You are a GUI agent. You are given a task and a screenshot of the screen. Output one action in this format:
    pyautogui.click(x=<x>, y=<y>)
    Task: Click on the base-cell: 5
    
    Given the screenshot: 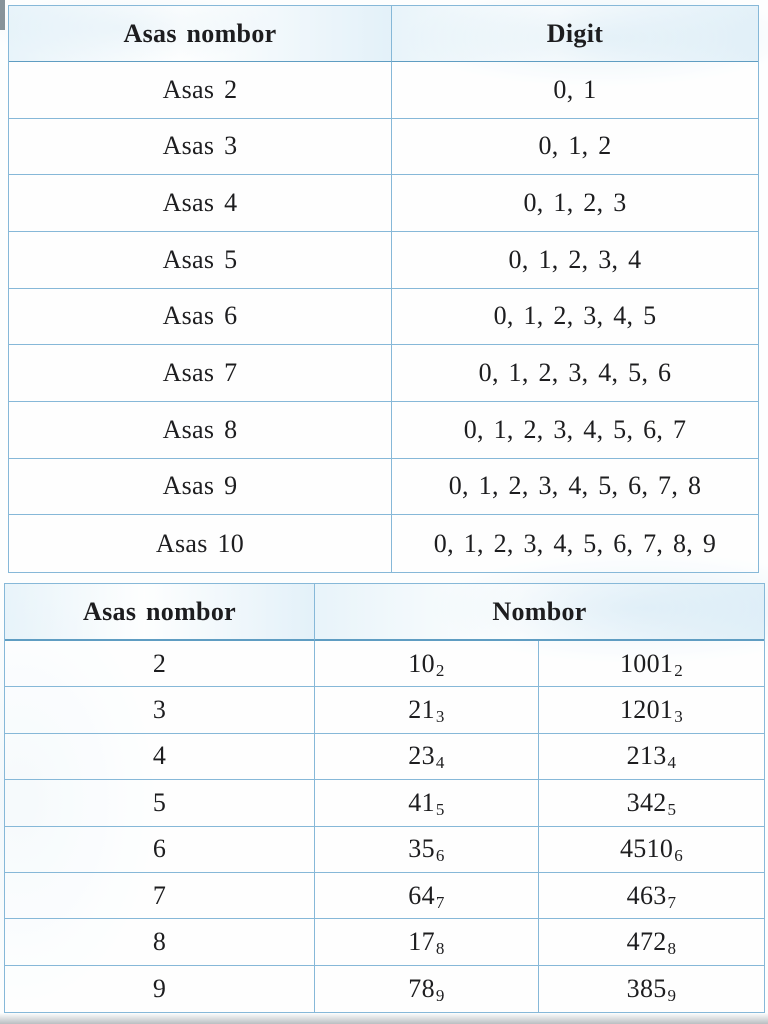 What is the action you would take?
    pyautogui.click(x=159, y=803)
    